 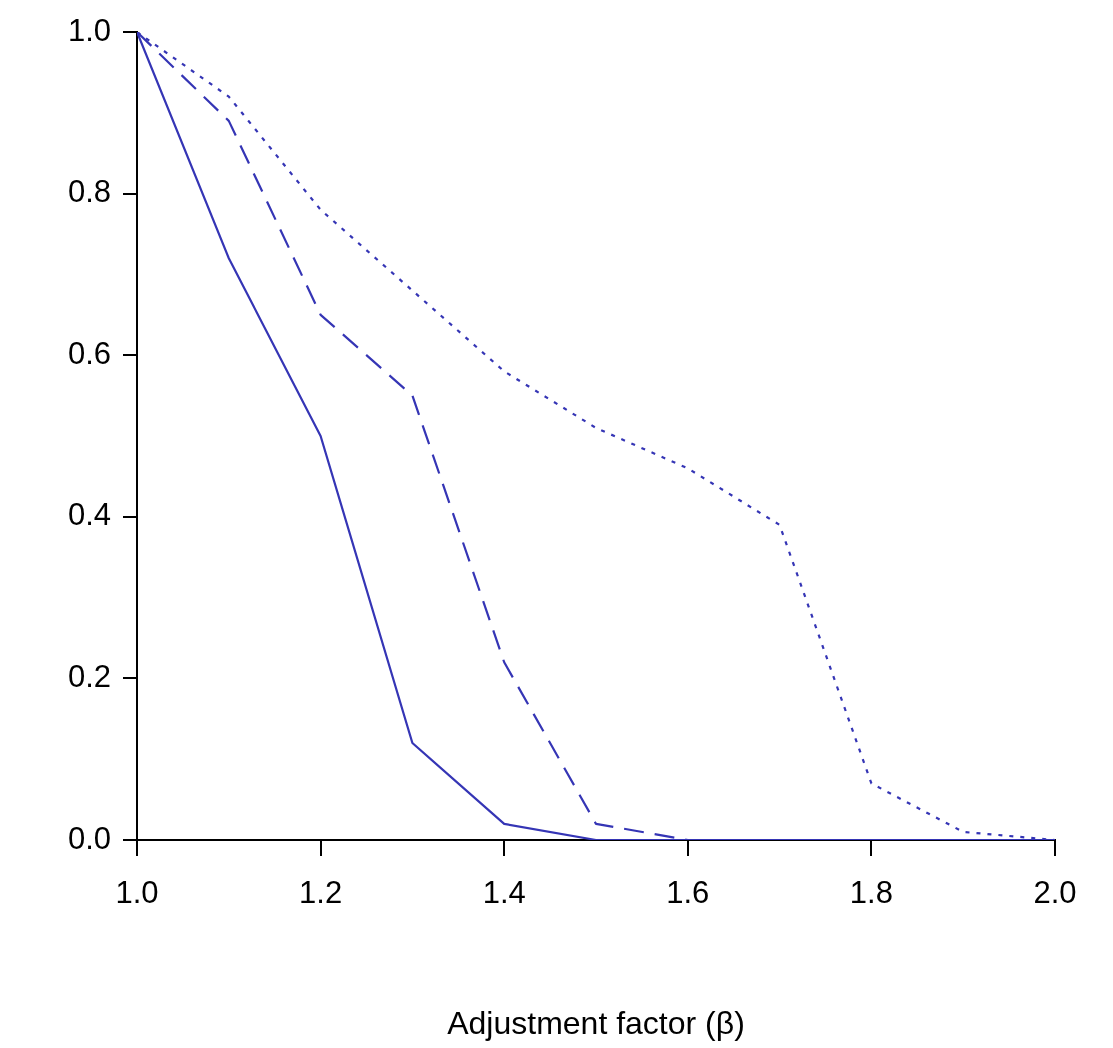 I want to click on y-tick-label: 0.0, so click(x=89, y=838).